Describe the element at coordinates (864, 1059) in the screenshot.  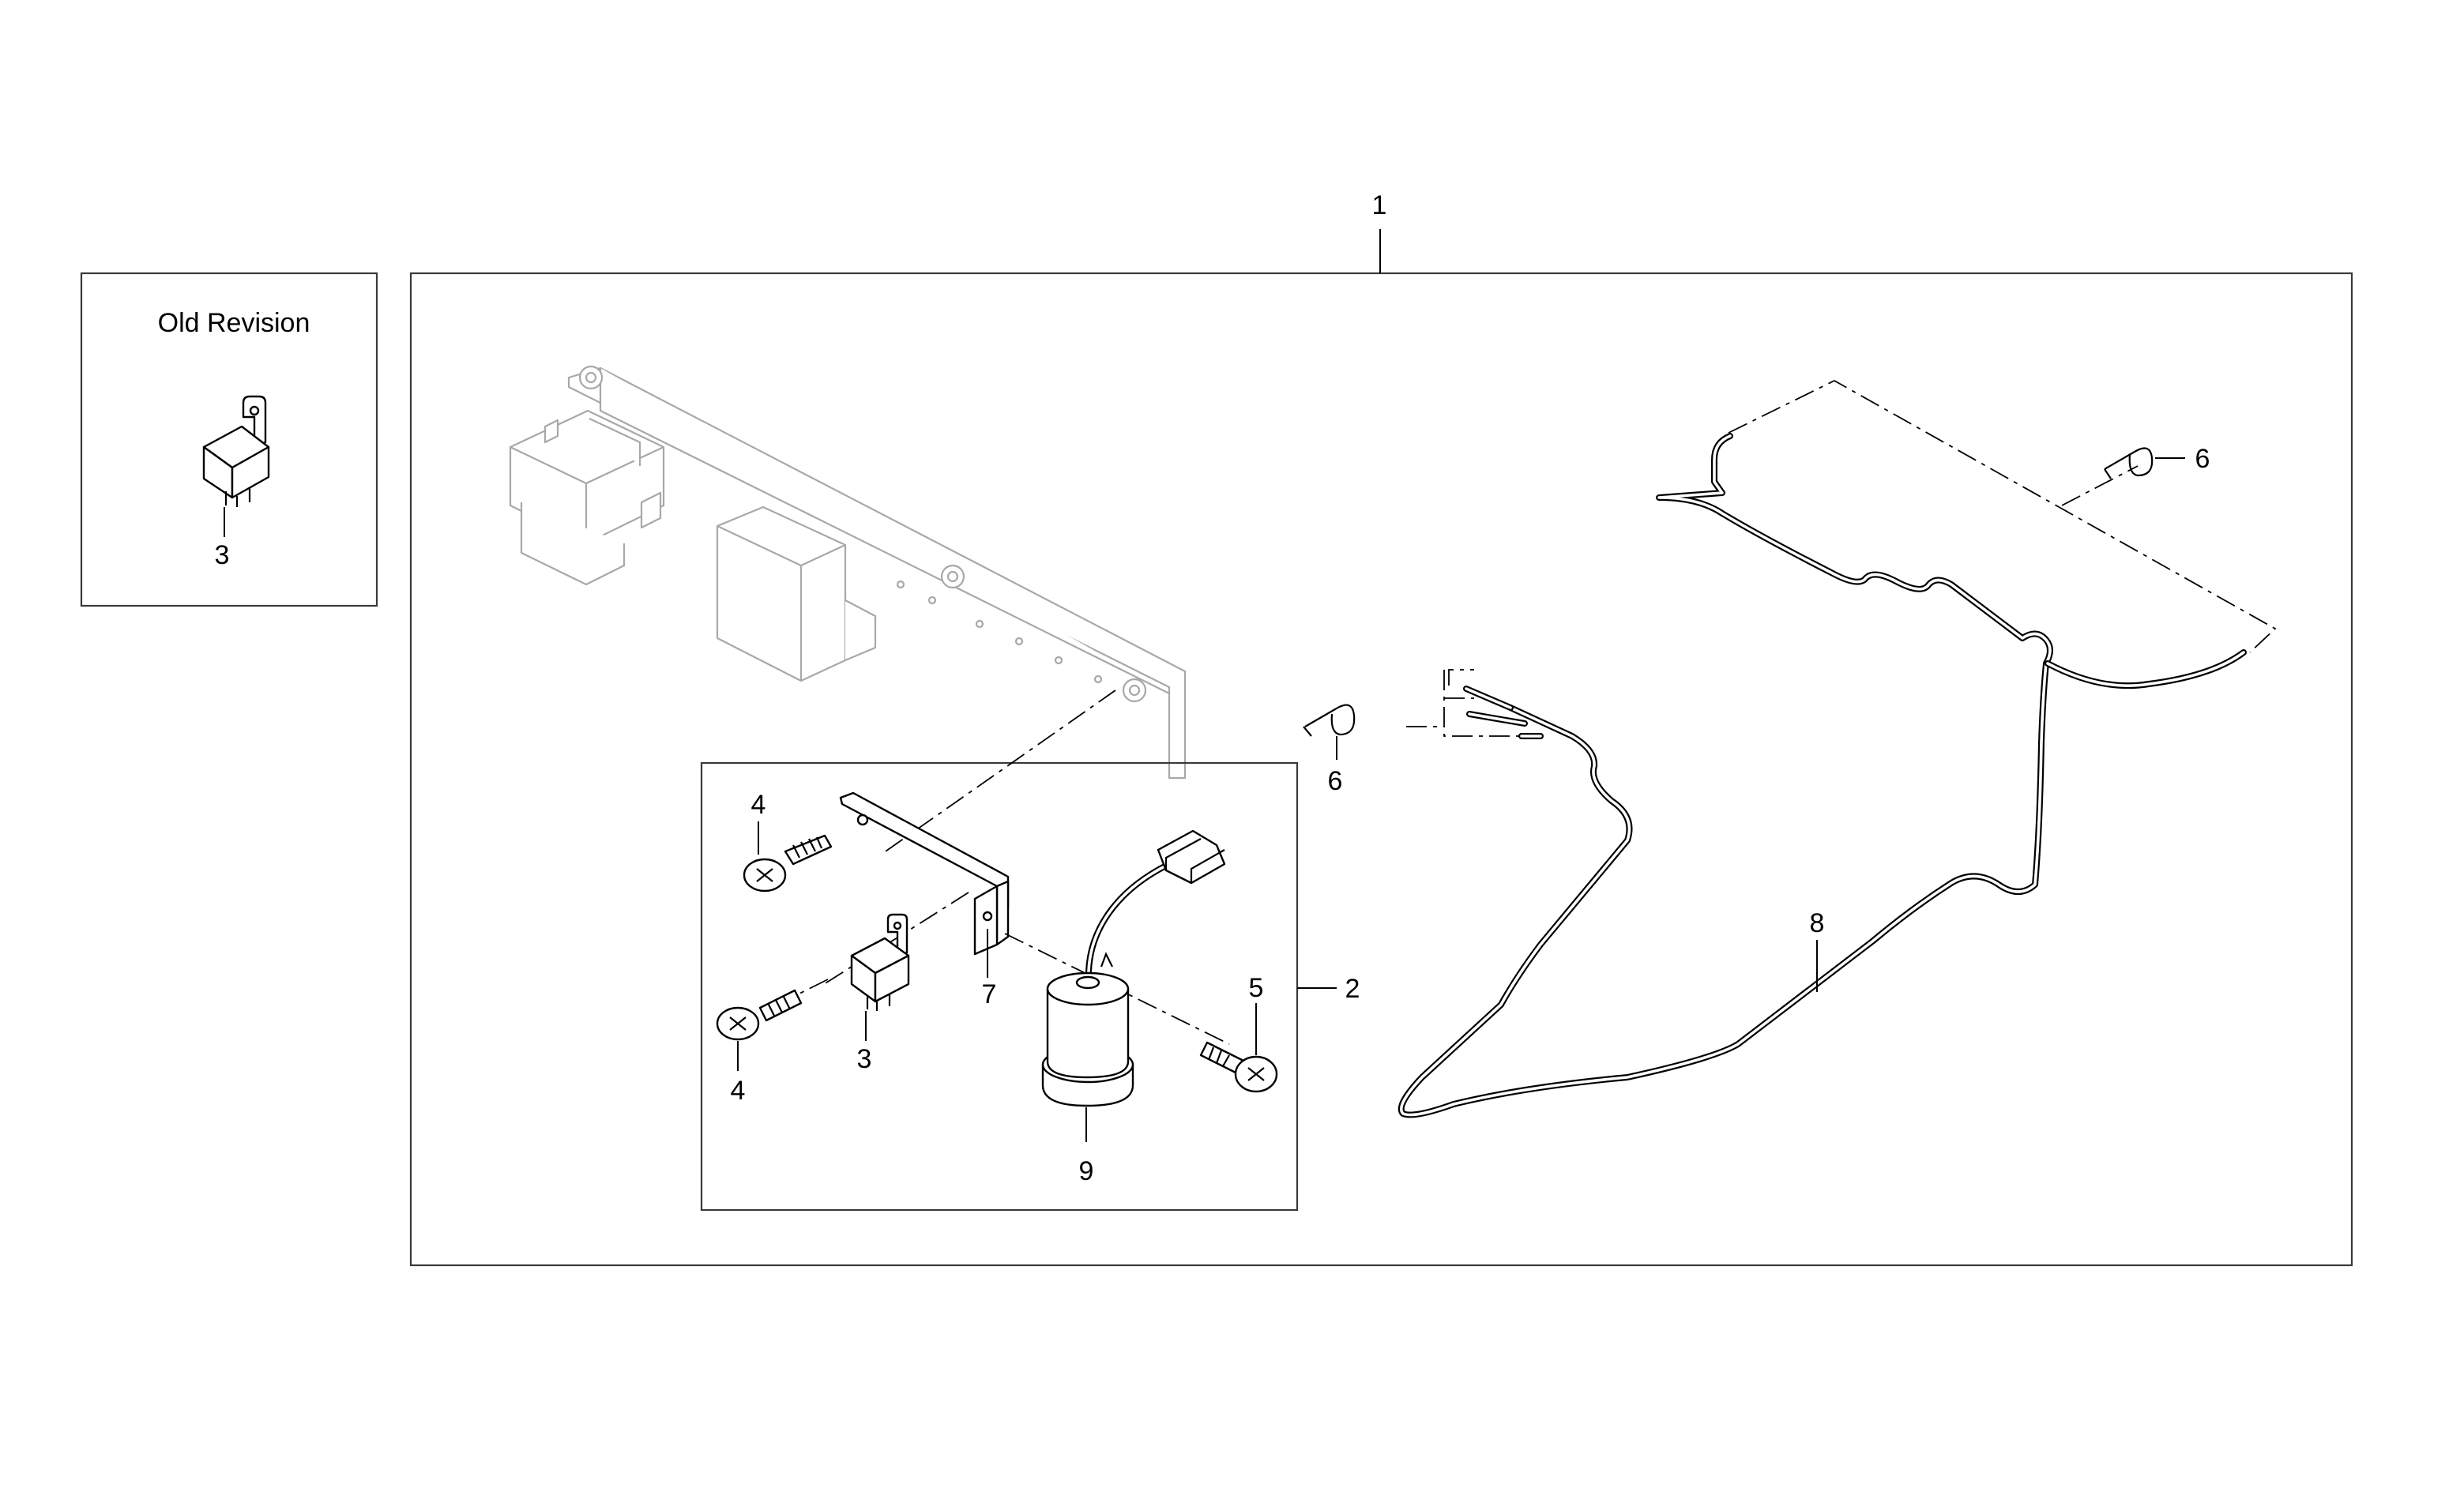
I see `callout-relay: 3` at that location.